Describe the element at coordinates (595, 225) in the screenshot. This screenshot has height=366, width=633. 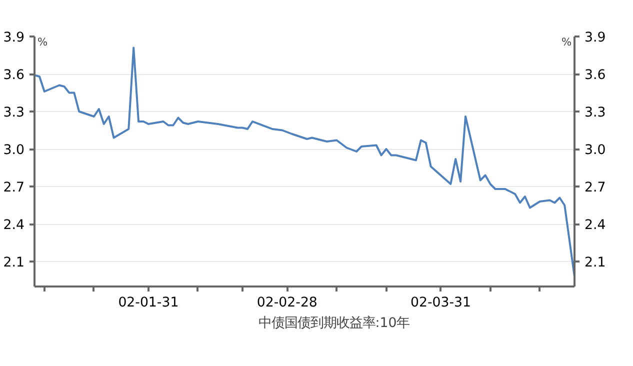
I see `y2-tick-label: 2.4` at that location.